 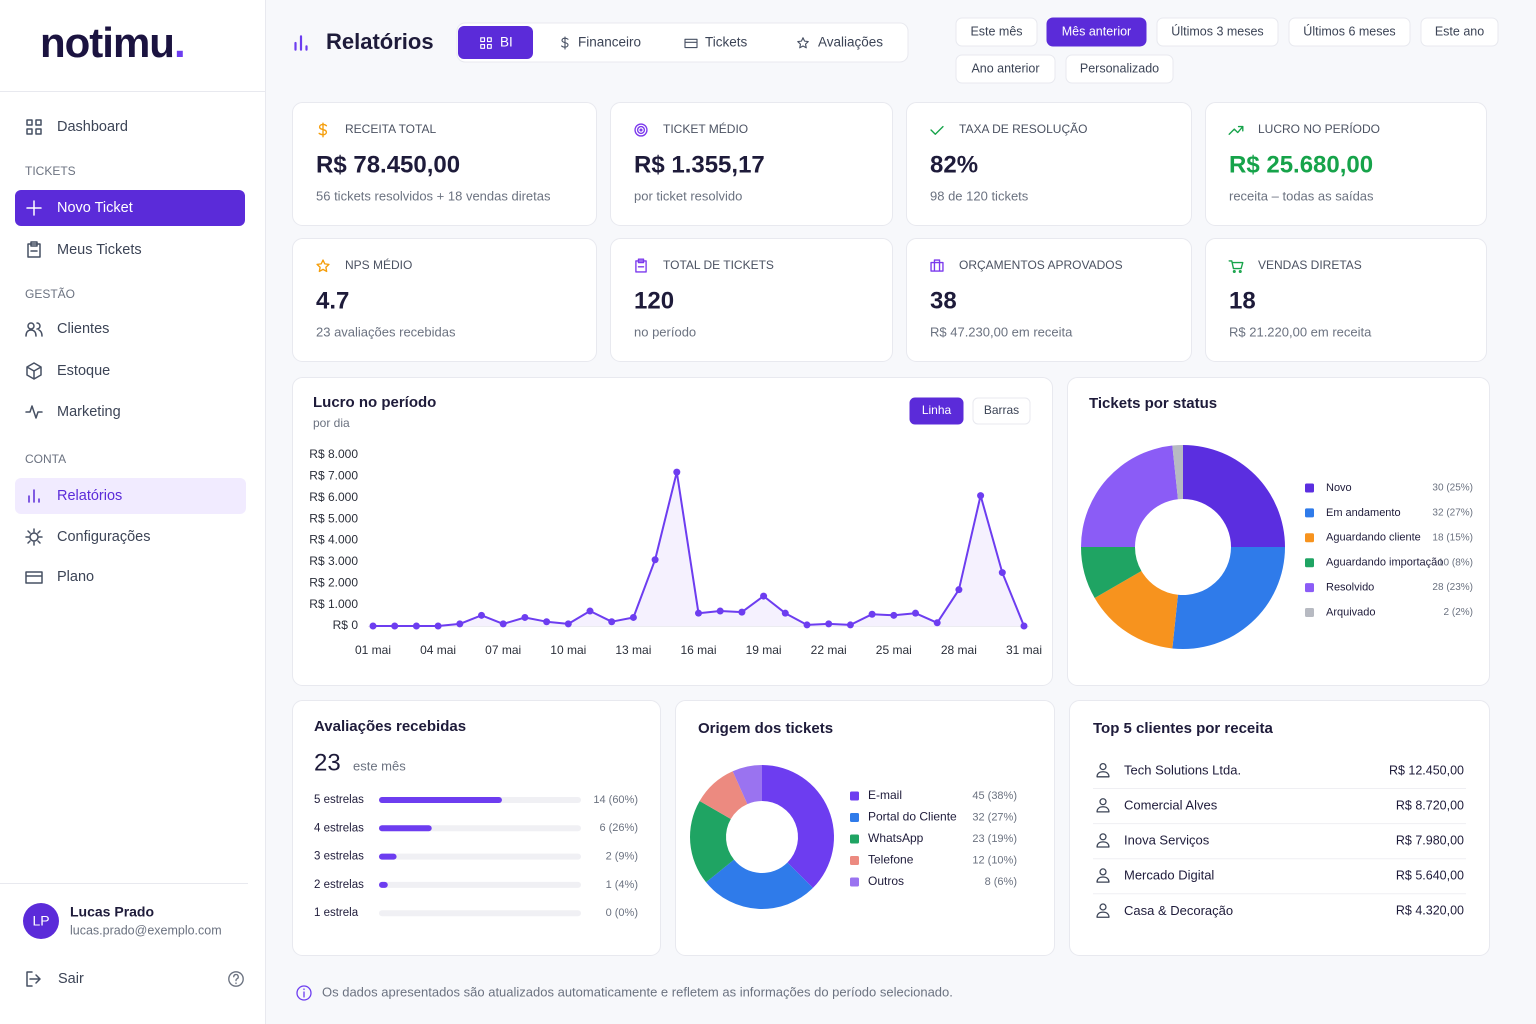 What do you see at coordinates (912, 817) in the screenshot?
I see `legend-label: Portal do Cliente` at bounding box center [912, 817].